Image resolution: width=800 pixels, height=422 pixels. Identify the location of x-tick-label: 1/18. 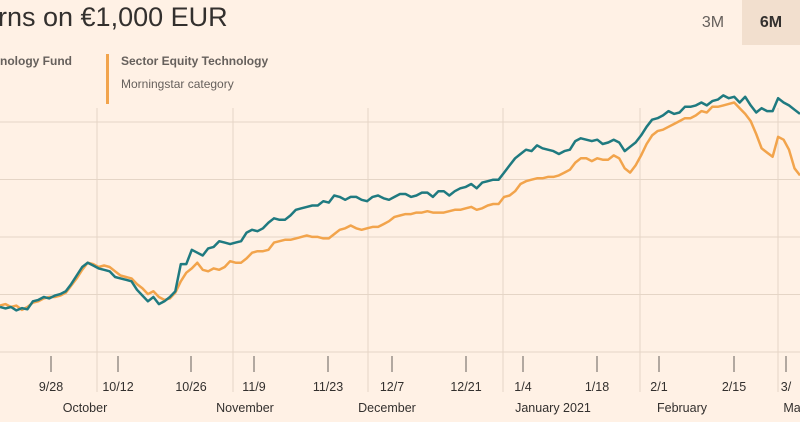
(597, 387).